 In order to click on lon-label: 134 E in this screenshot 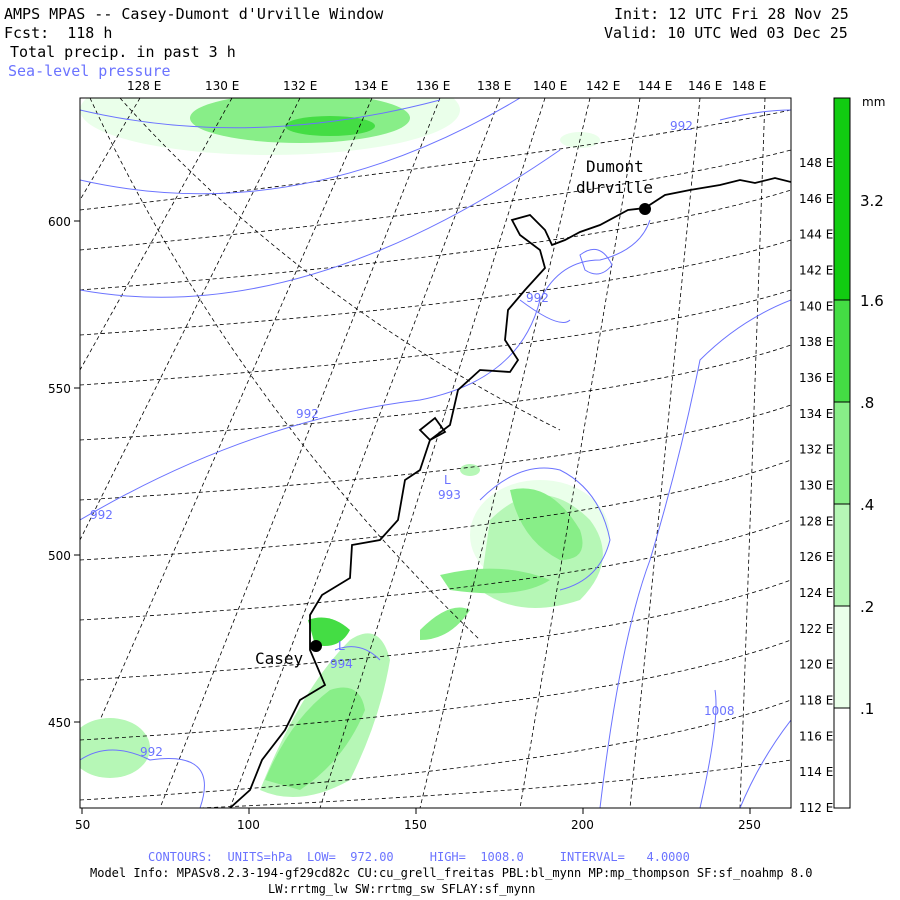, I will do `click(371, 86)`.